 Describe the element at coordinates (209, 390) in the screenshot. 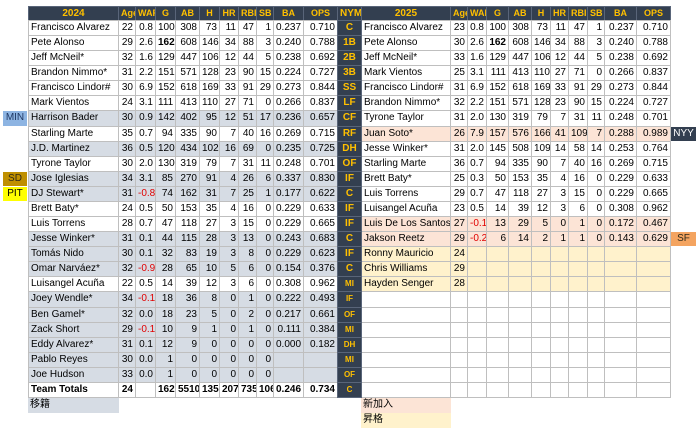

I see `stat-cell: 1357` at that location.